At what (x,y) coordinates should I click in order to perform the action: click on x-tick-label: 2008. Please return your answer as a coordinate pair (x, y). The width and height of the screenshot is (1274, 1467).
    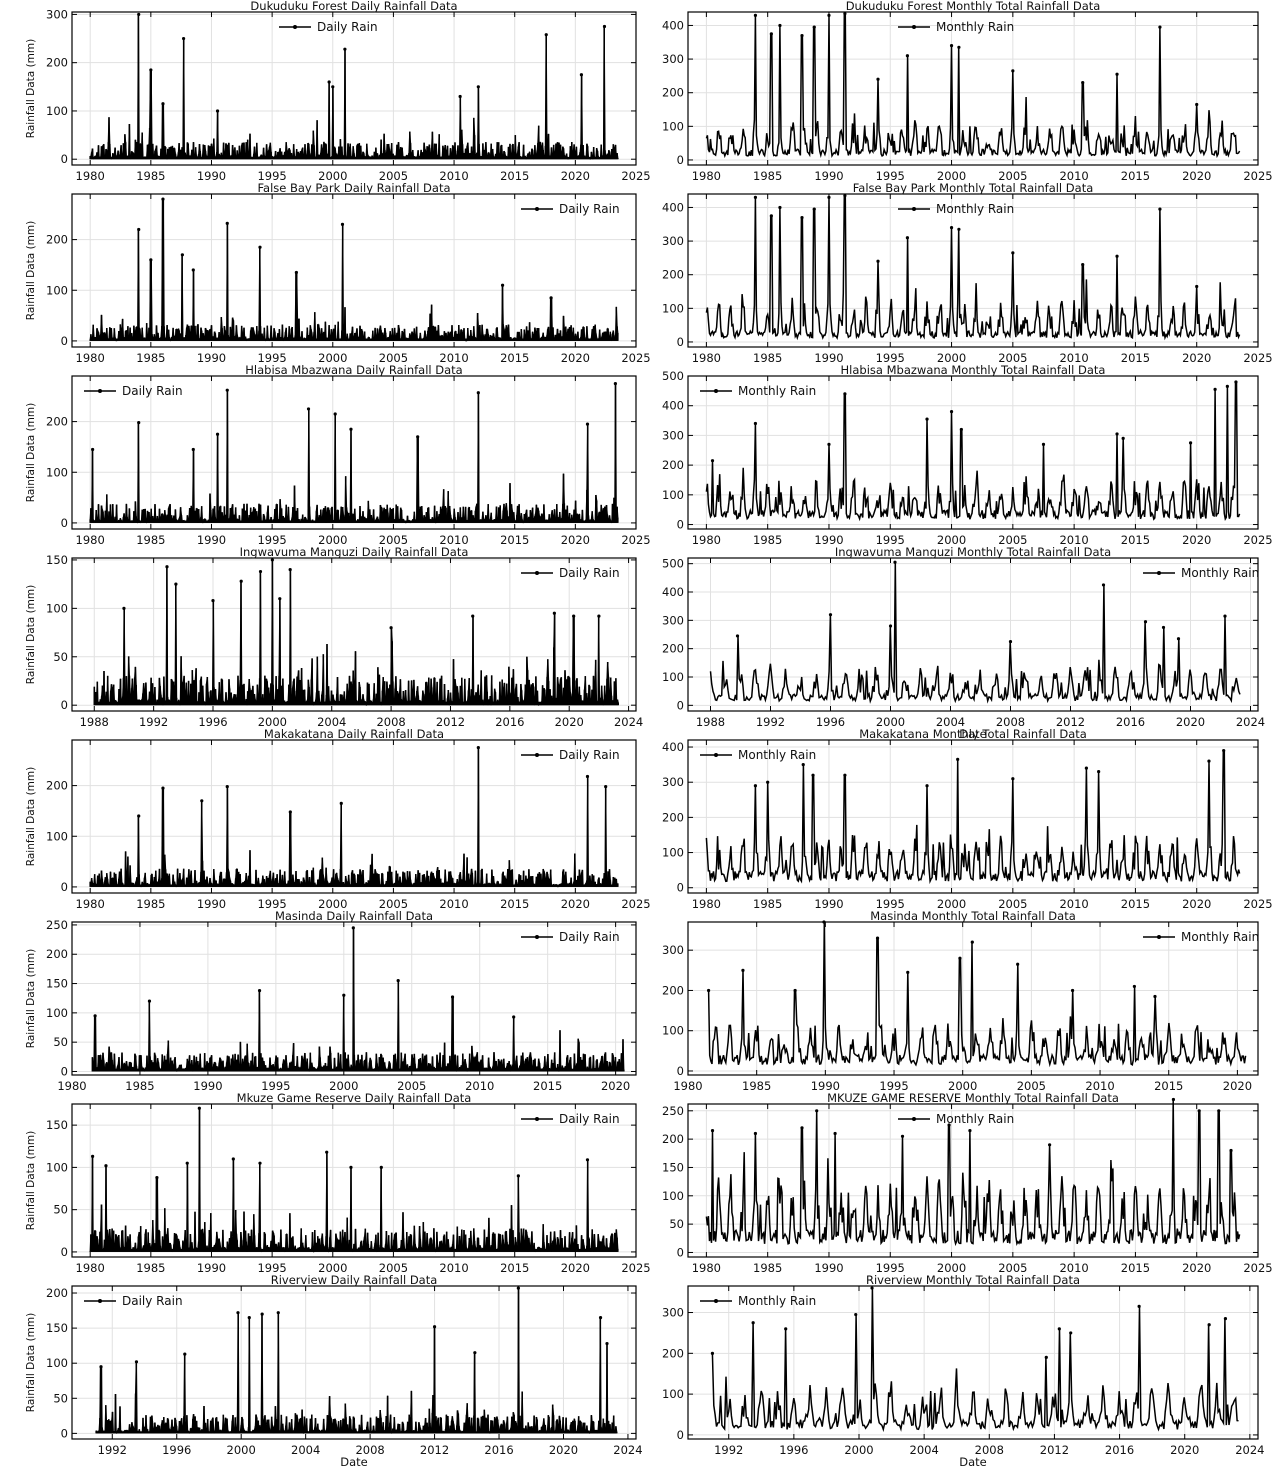
    Looking at the image, I should click on (989, 1450).